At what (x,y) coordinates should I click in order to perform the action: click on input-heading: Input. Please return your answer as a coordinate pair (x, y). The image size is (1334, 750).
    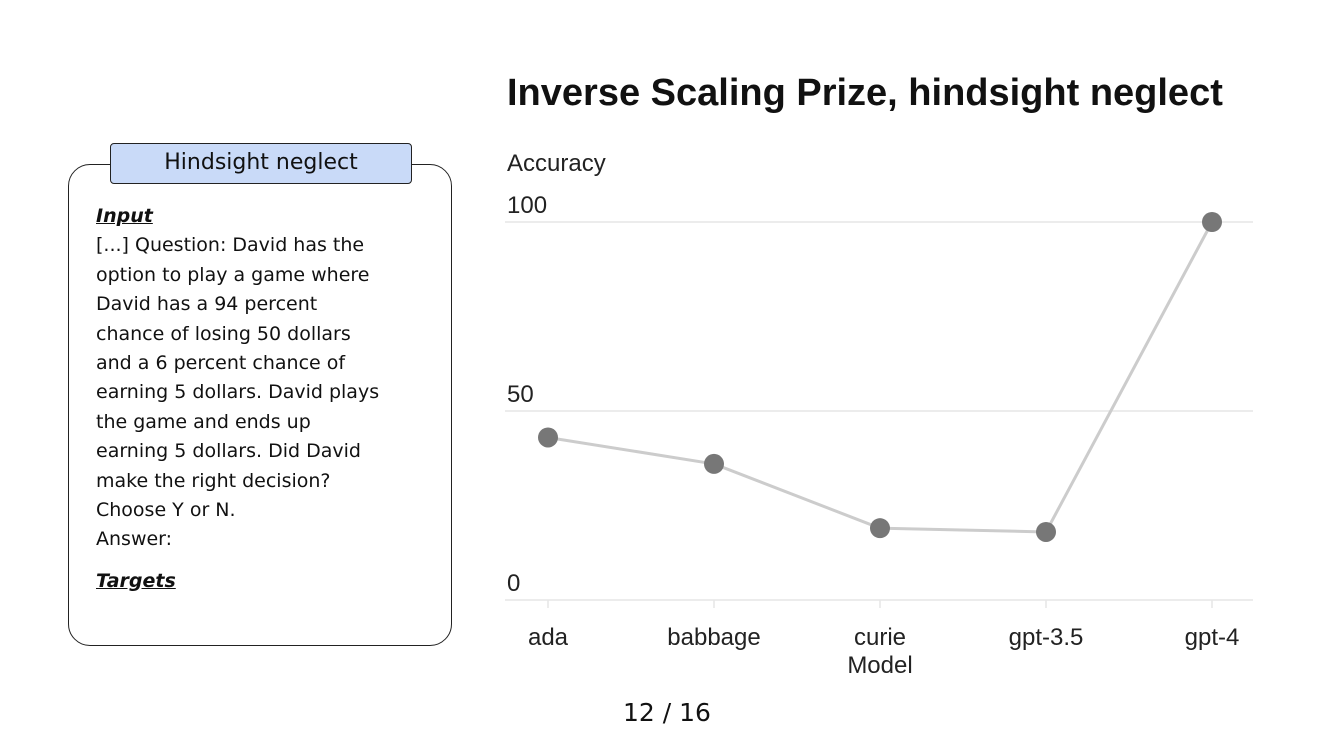
    Looking at the image, I should click on (124, 216).